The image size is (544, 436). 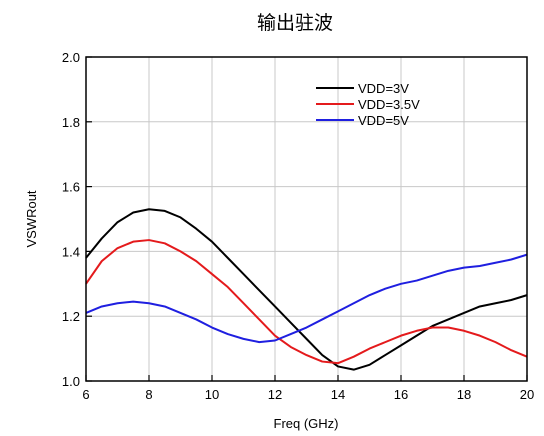 What do you see at coordinates (295, 23) in the screenshot?
I see `chart-title: 输出驻波` at bounding box center [295, 23].